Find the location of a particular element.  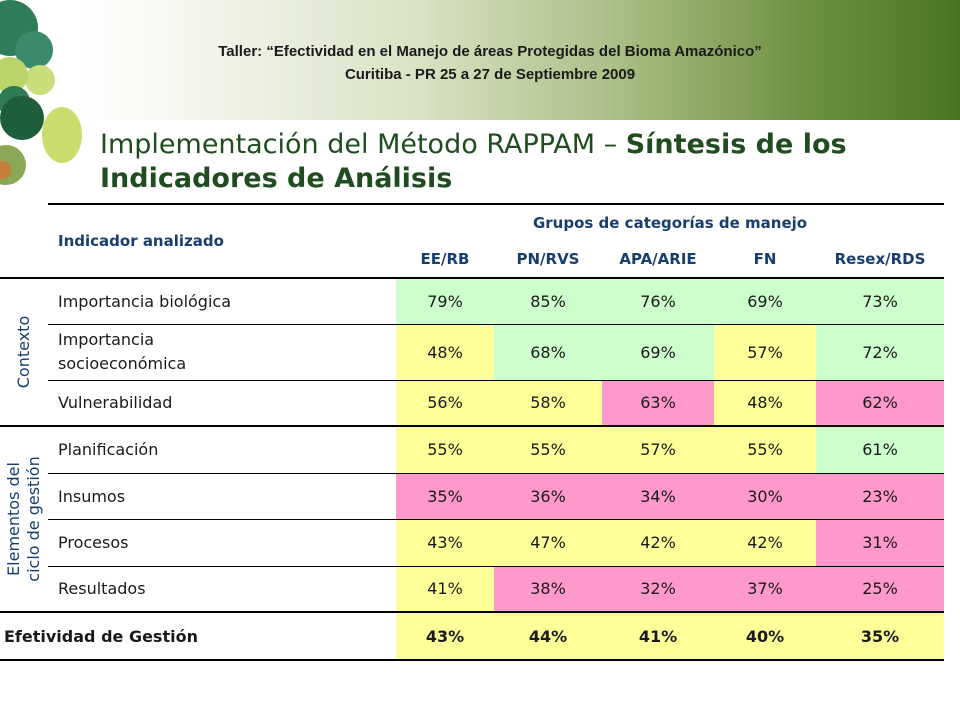

category-gestion-label: Elementos del ciclo de gestión is located at coordinates (24, 518).